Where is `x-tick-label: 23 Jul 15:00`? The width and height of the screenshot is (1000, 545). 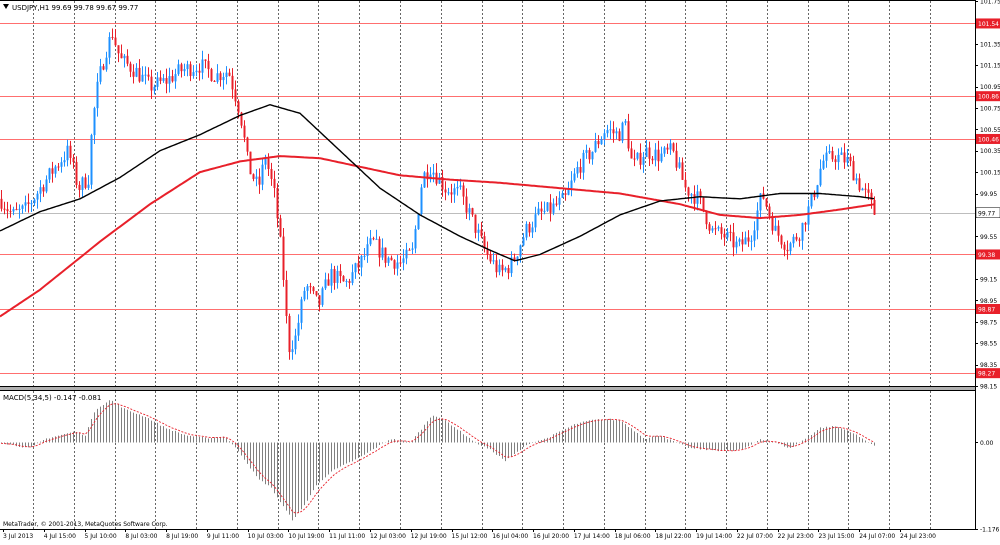
x-tick-label: 23 Jul 15:00 is located at coordinates (836, 536).